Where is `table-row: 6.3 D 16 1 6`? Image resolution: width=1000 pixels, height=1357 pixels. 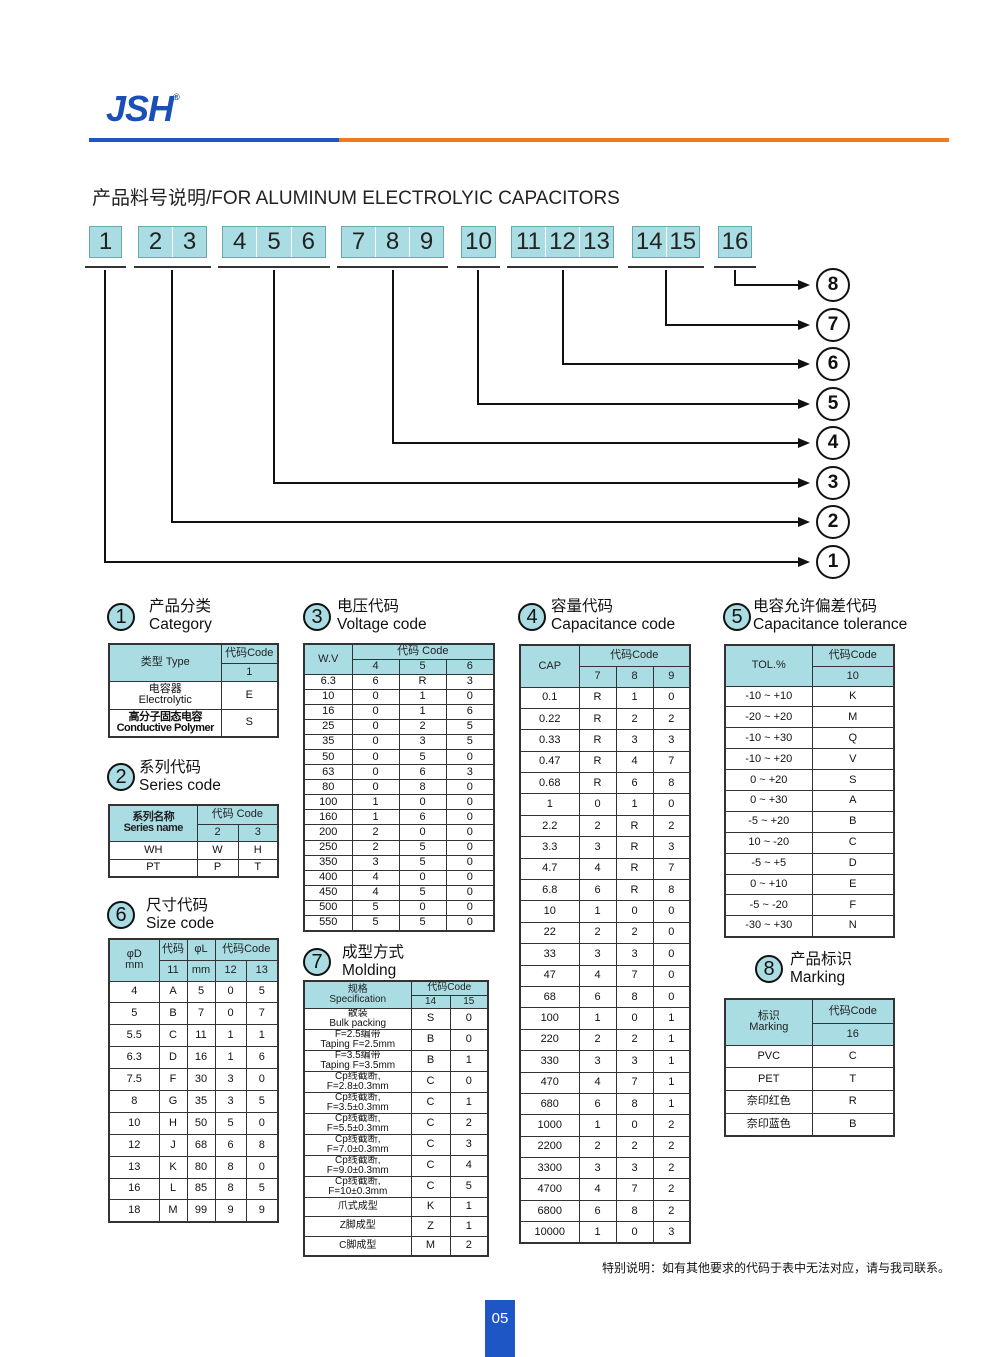 table-row: 6.3 D 16 1 6 is located at coordinates (193, 1058).